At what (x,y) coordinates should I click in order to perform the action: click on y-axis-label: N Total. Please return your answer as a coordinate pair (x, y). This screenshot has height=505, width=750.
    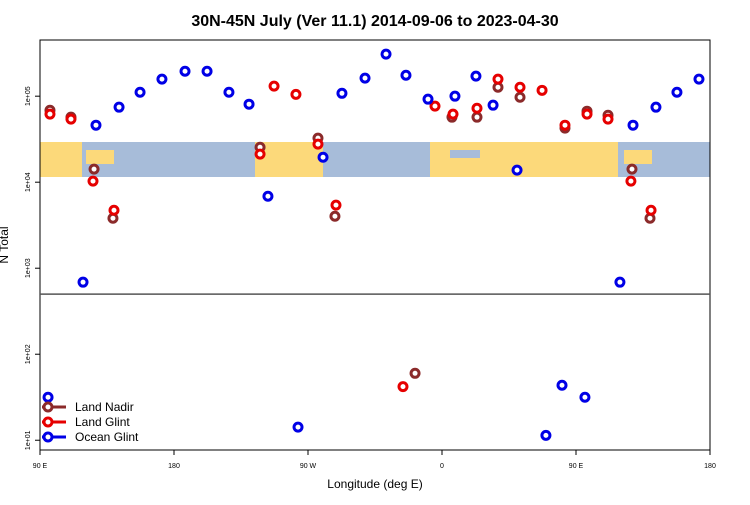
    Looking at the image, I should click on (5, 244).